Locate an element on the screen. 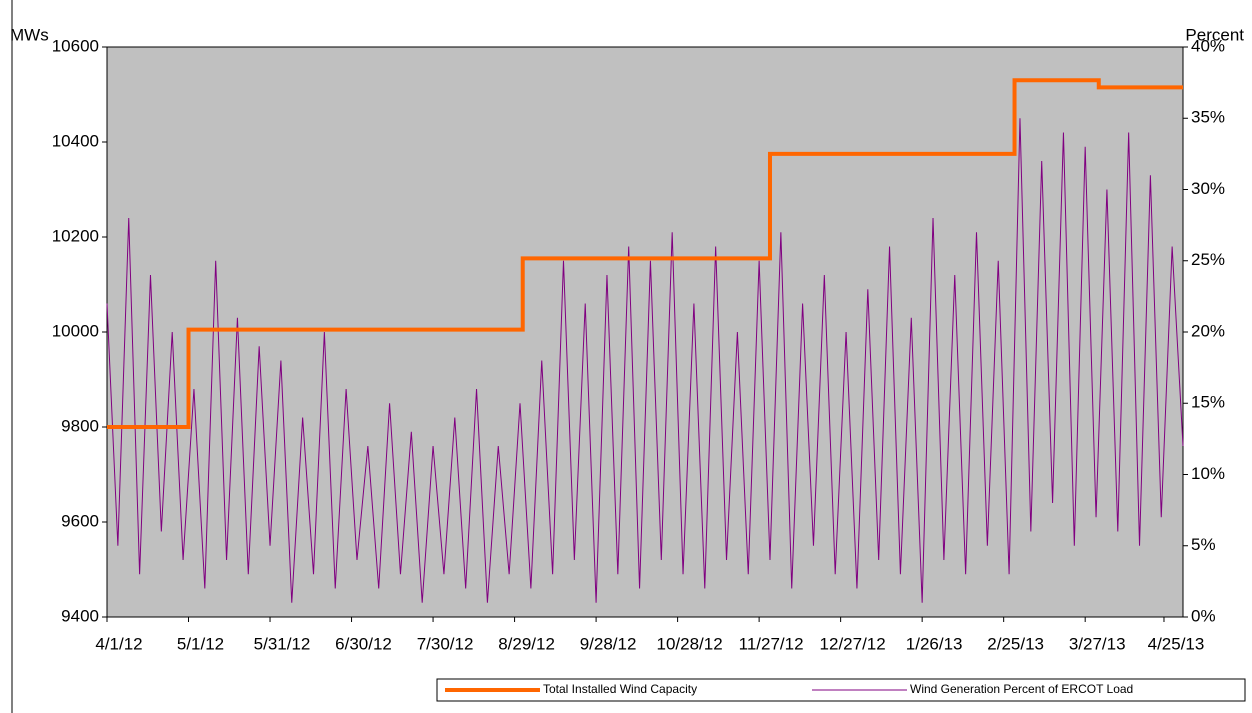  y-tick-label: 10400 is located at coordinates (75, 140).